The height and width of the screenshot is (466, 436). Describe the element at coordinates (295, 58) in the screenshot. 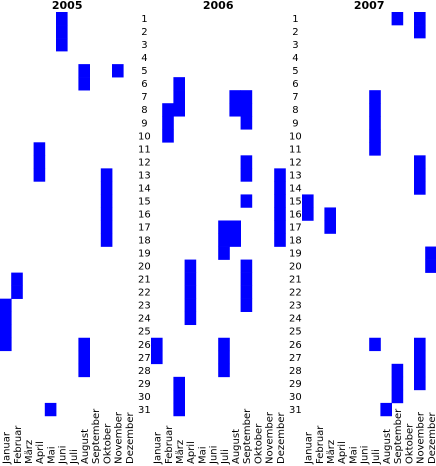

I see `day-label: 4` at that location.